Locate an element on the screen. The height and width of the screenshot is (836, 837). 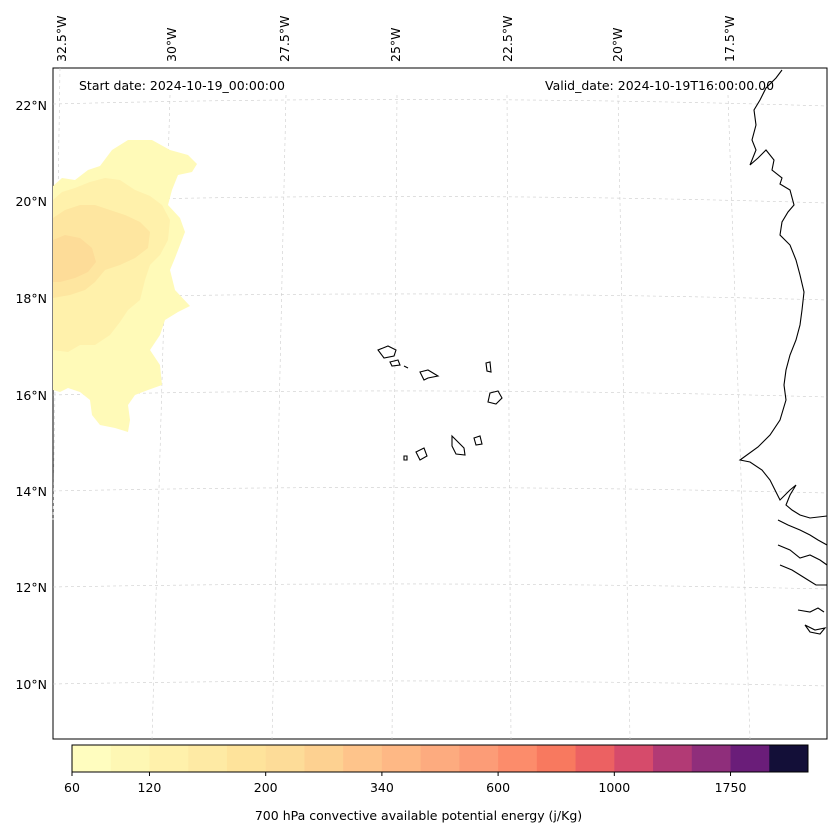
colorbar-ticks: 60 120 200 340 600 1000 1750 is located at coordinates (405, 783).